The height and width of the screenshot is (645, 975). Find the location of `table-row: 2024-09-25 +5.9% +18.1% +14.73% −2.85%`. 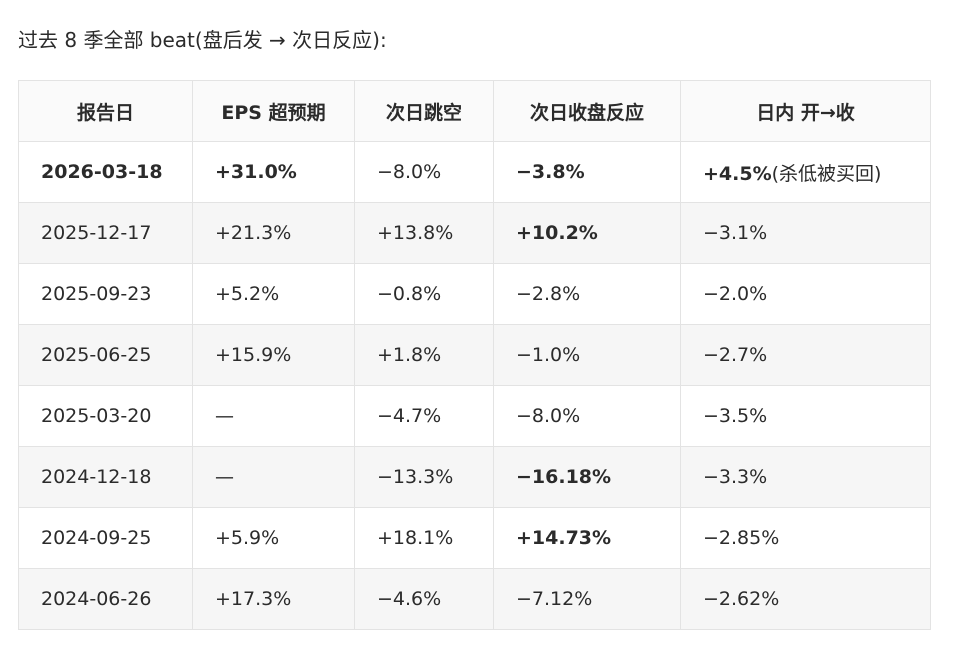

table-row: 2024-09-25 +5.9% +18.1% +14.73% −2.85% is located at coordinates (474, 538).